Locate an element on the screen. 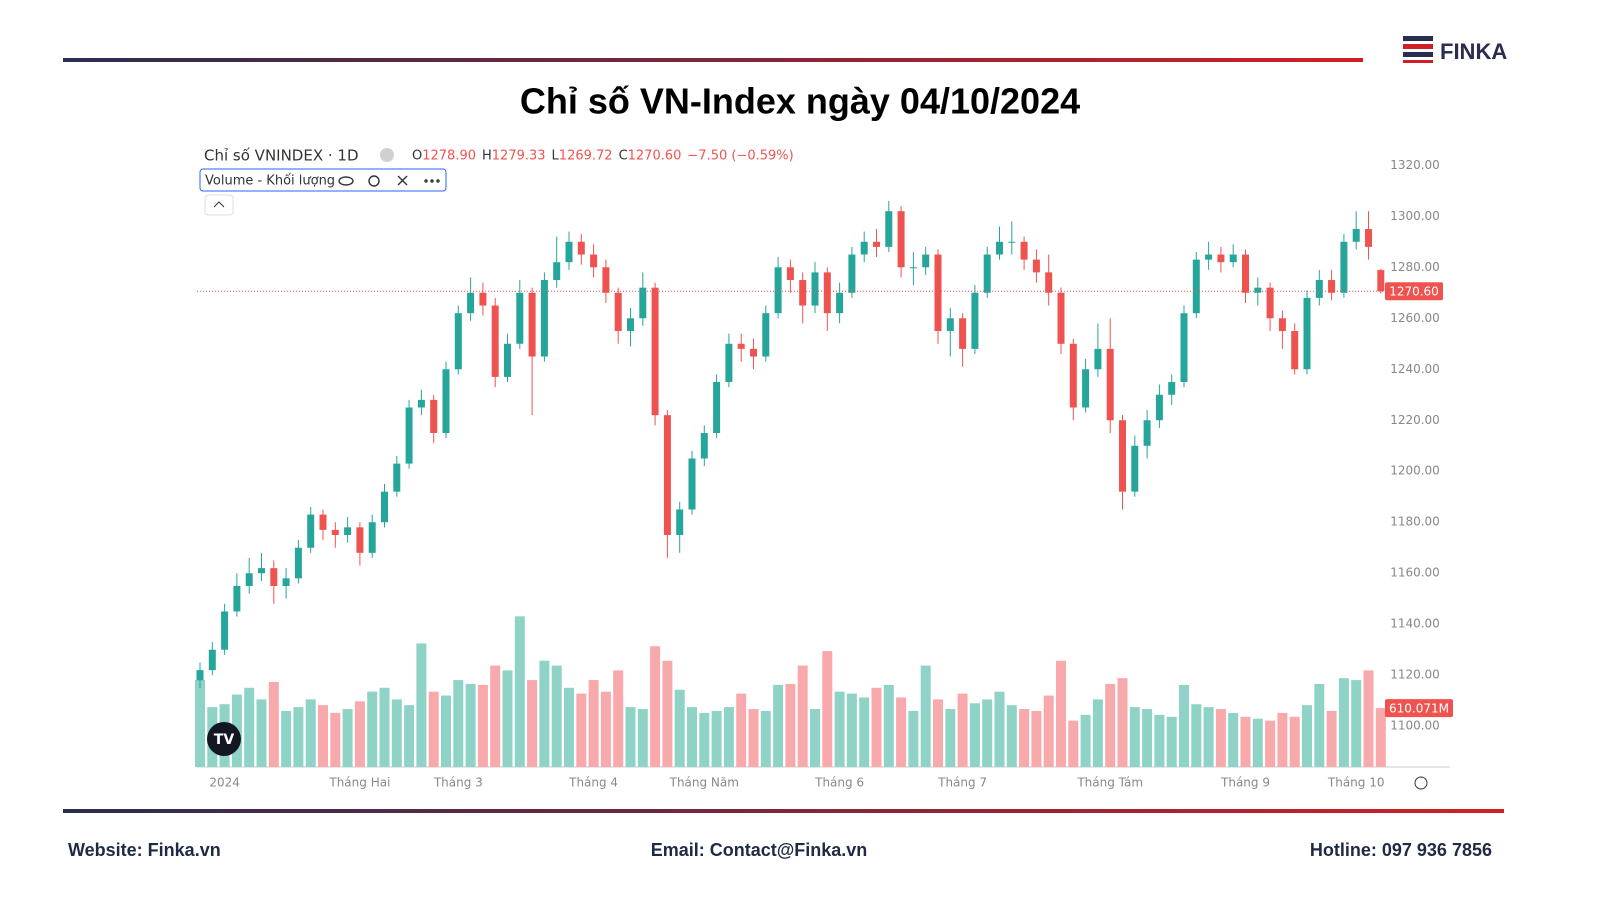 The width and height of the screenshot is (1600, 904). status-dot is located at coordinates (387, 155).